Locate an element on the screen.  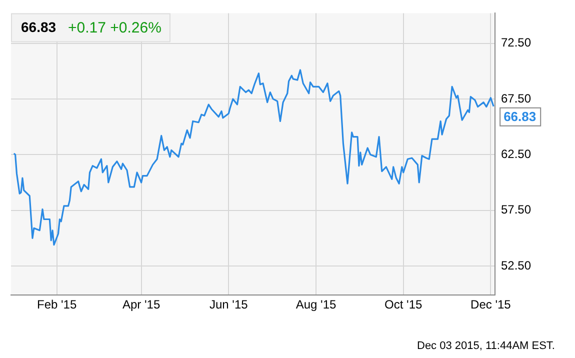
y-tick-label: 57.50 is located at coordinates (516, 209).